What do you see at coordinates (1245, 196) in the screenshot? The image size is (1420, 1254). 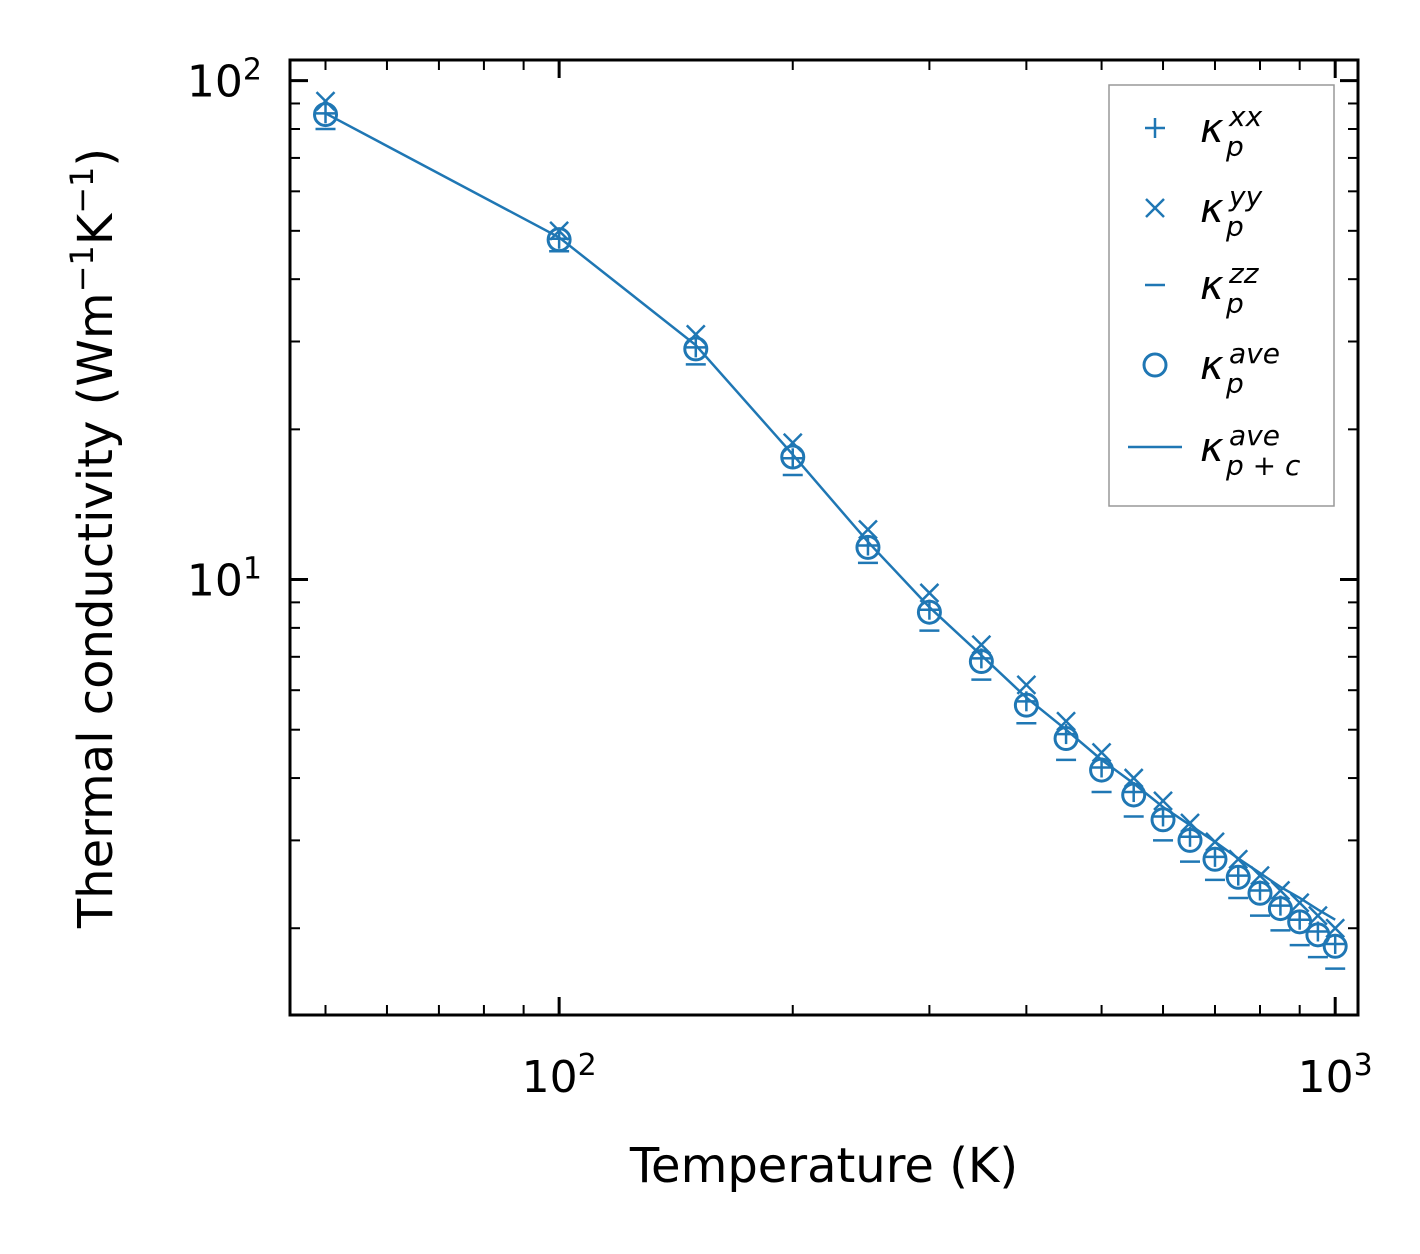 I see `legend-label-superscript: yy` at bounding box center [1245, 196].